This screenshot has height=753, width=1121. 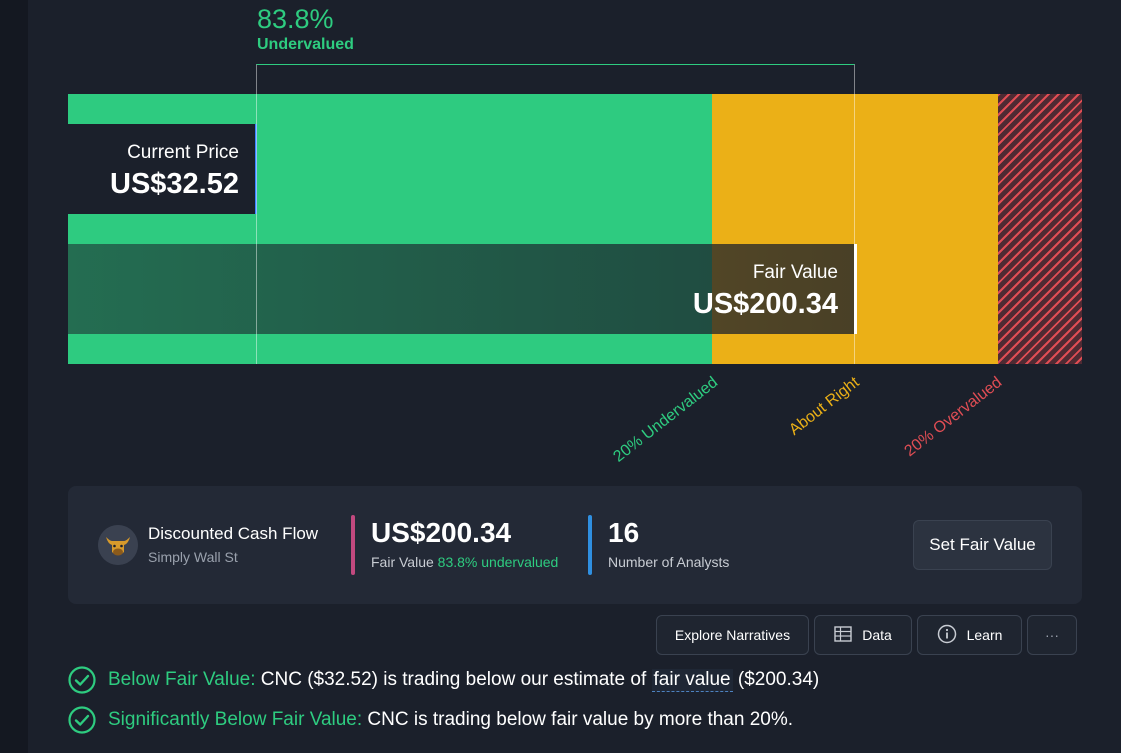 What do you see at coordinates (765, 304) in the screenshot?
I see `fair-value-value: US$200.34` at bounding box center [765, 304].